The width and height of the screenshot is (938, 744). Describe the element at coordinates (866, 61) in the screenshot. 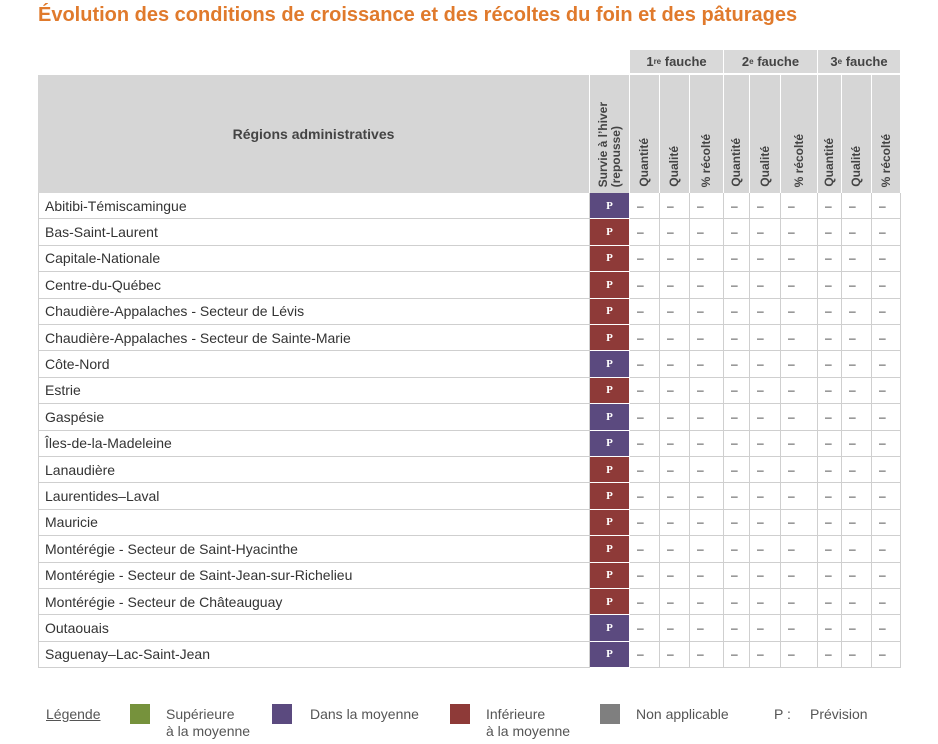

I see `group-label: fauche` at that location.